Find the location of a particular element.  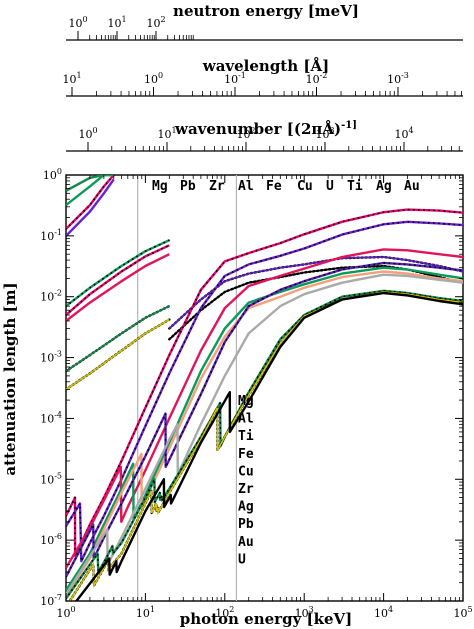

y-tick-label: 10⁻⁴ is located at coordinates (51, 417).